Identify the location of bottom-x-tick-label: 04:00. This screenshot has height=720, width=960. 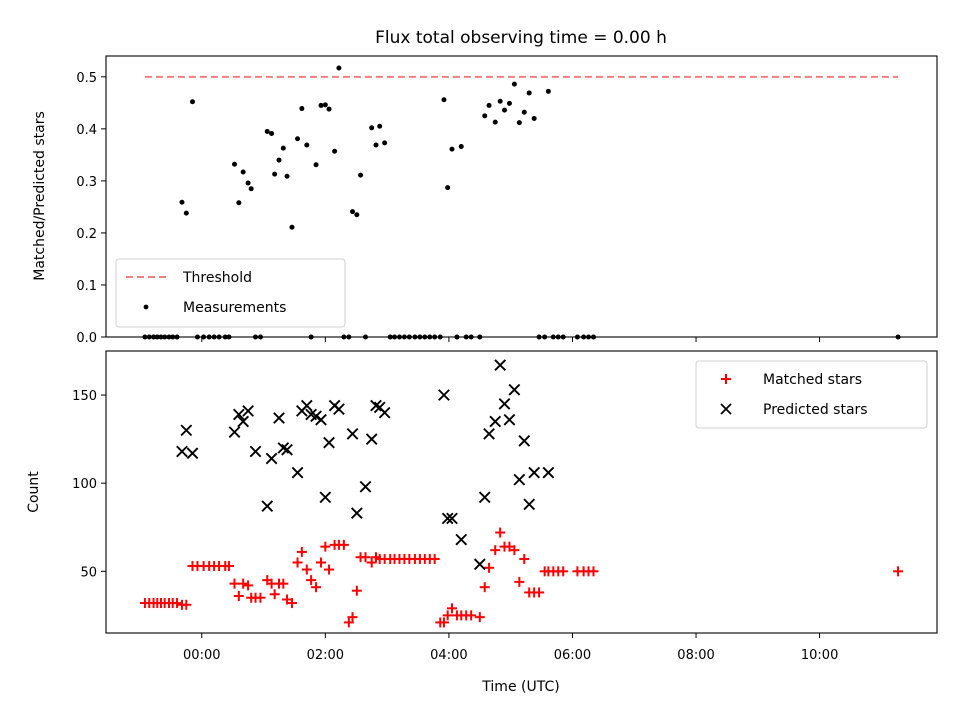
(448, 655).